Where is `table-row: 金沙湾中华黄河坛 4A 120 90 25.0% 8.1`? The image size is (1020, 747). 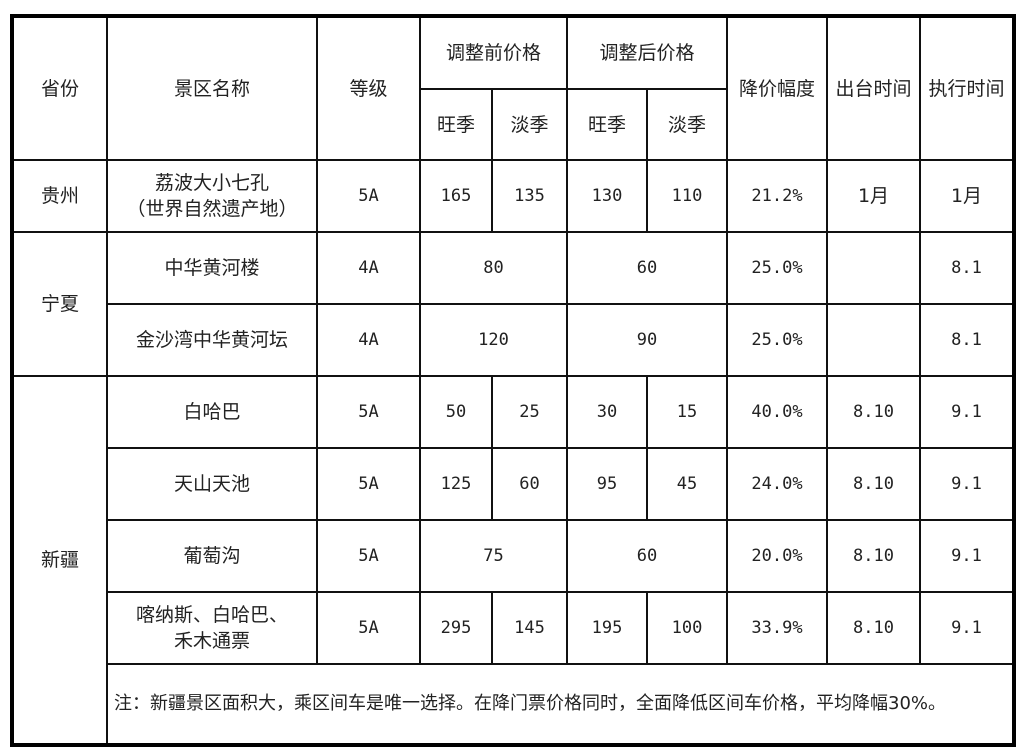 table-row: 金沙湾中华黄河坛 4A 120 90 25.0% 8.1 is located at coordinates (513, 340).